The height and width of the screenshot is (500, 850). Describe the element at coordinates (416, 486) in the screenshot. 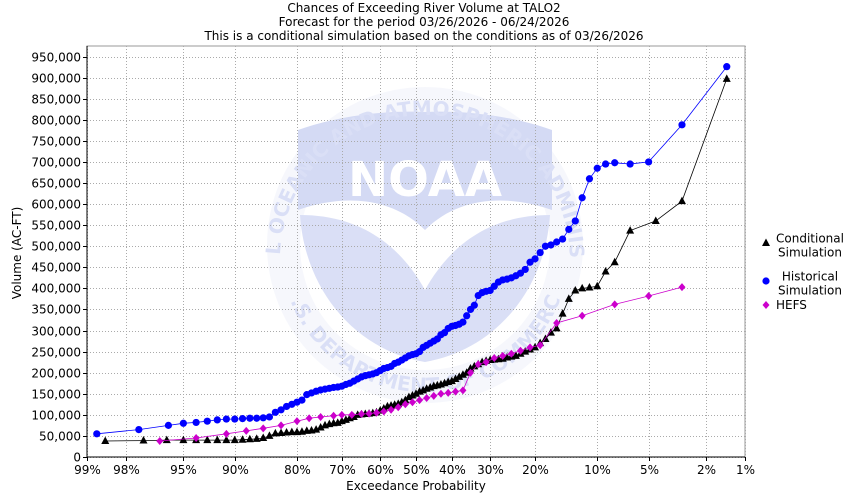

I see `x-axis-label: Exceedance Probability` at that location.